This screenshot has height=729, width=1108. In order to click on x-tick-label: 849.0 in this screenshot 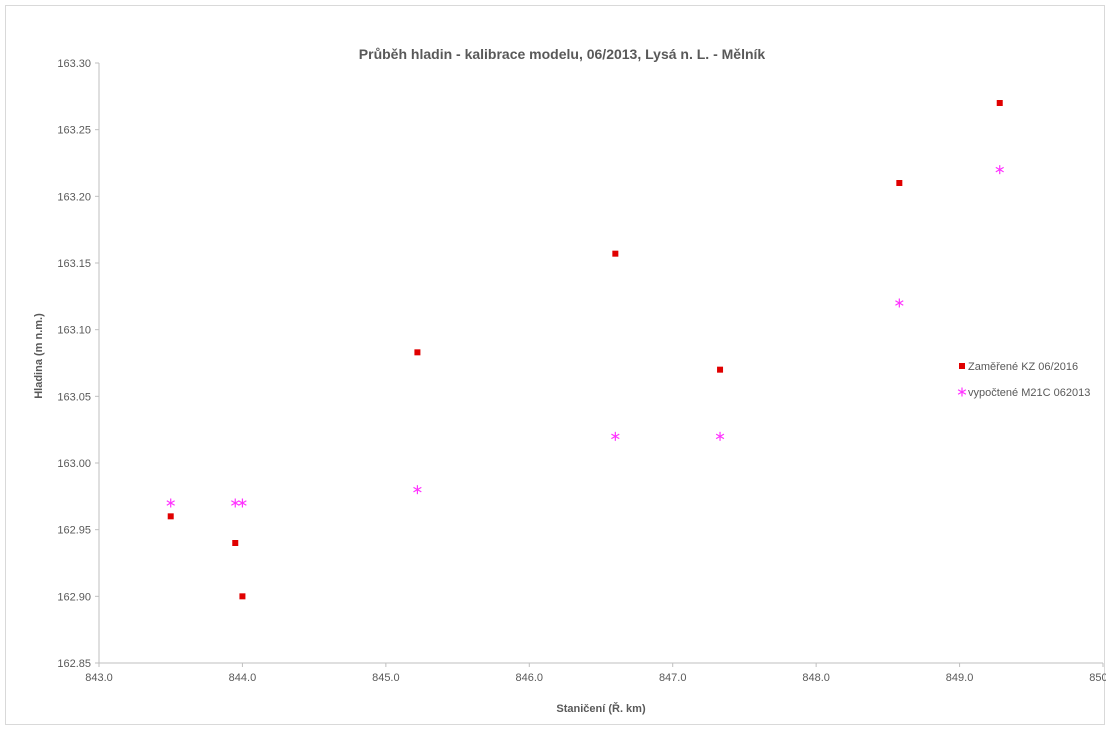, I will do `click(960, 678)`.